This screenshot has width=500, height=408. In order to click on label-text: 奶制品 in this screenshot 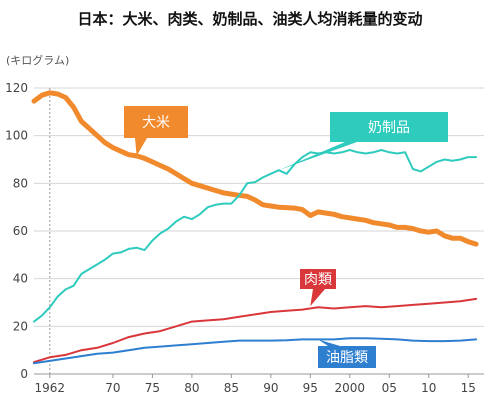, I will do `click(389, 128)`.